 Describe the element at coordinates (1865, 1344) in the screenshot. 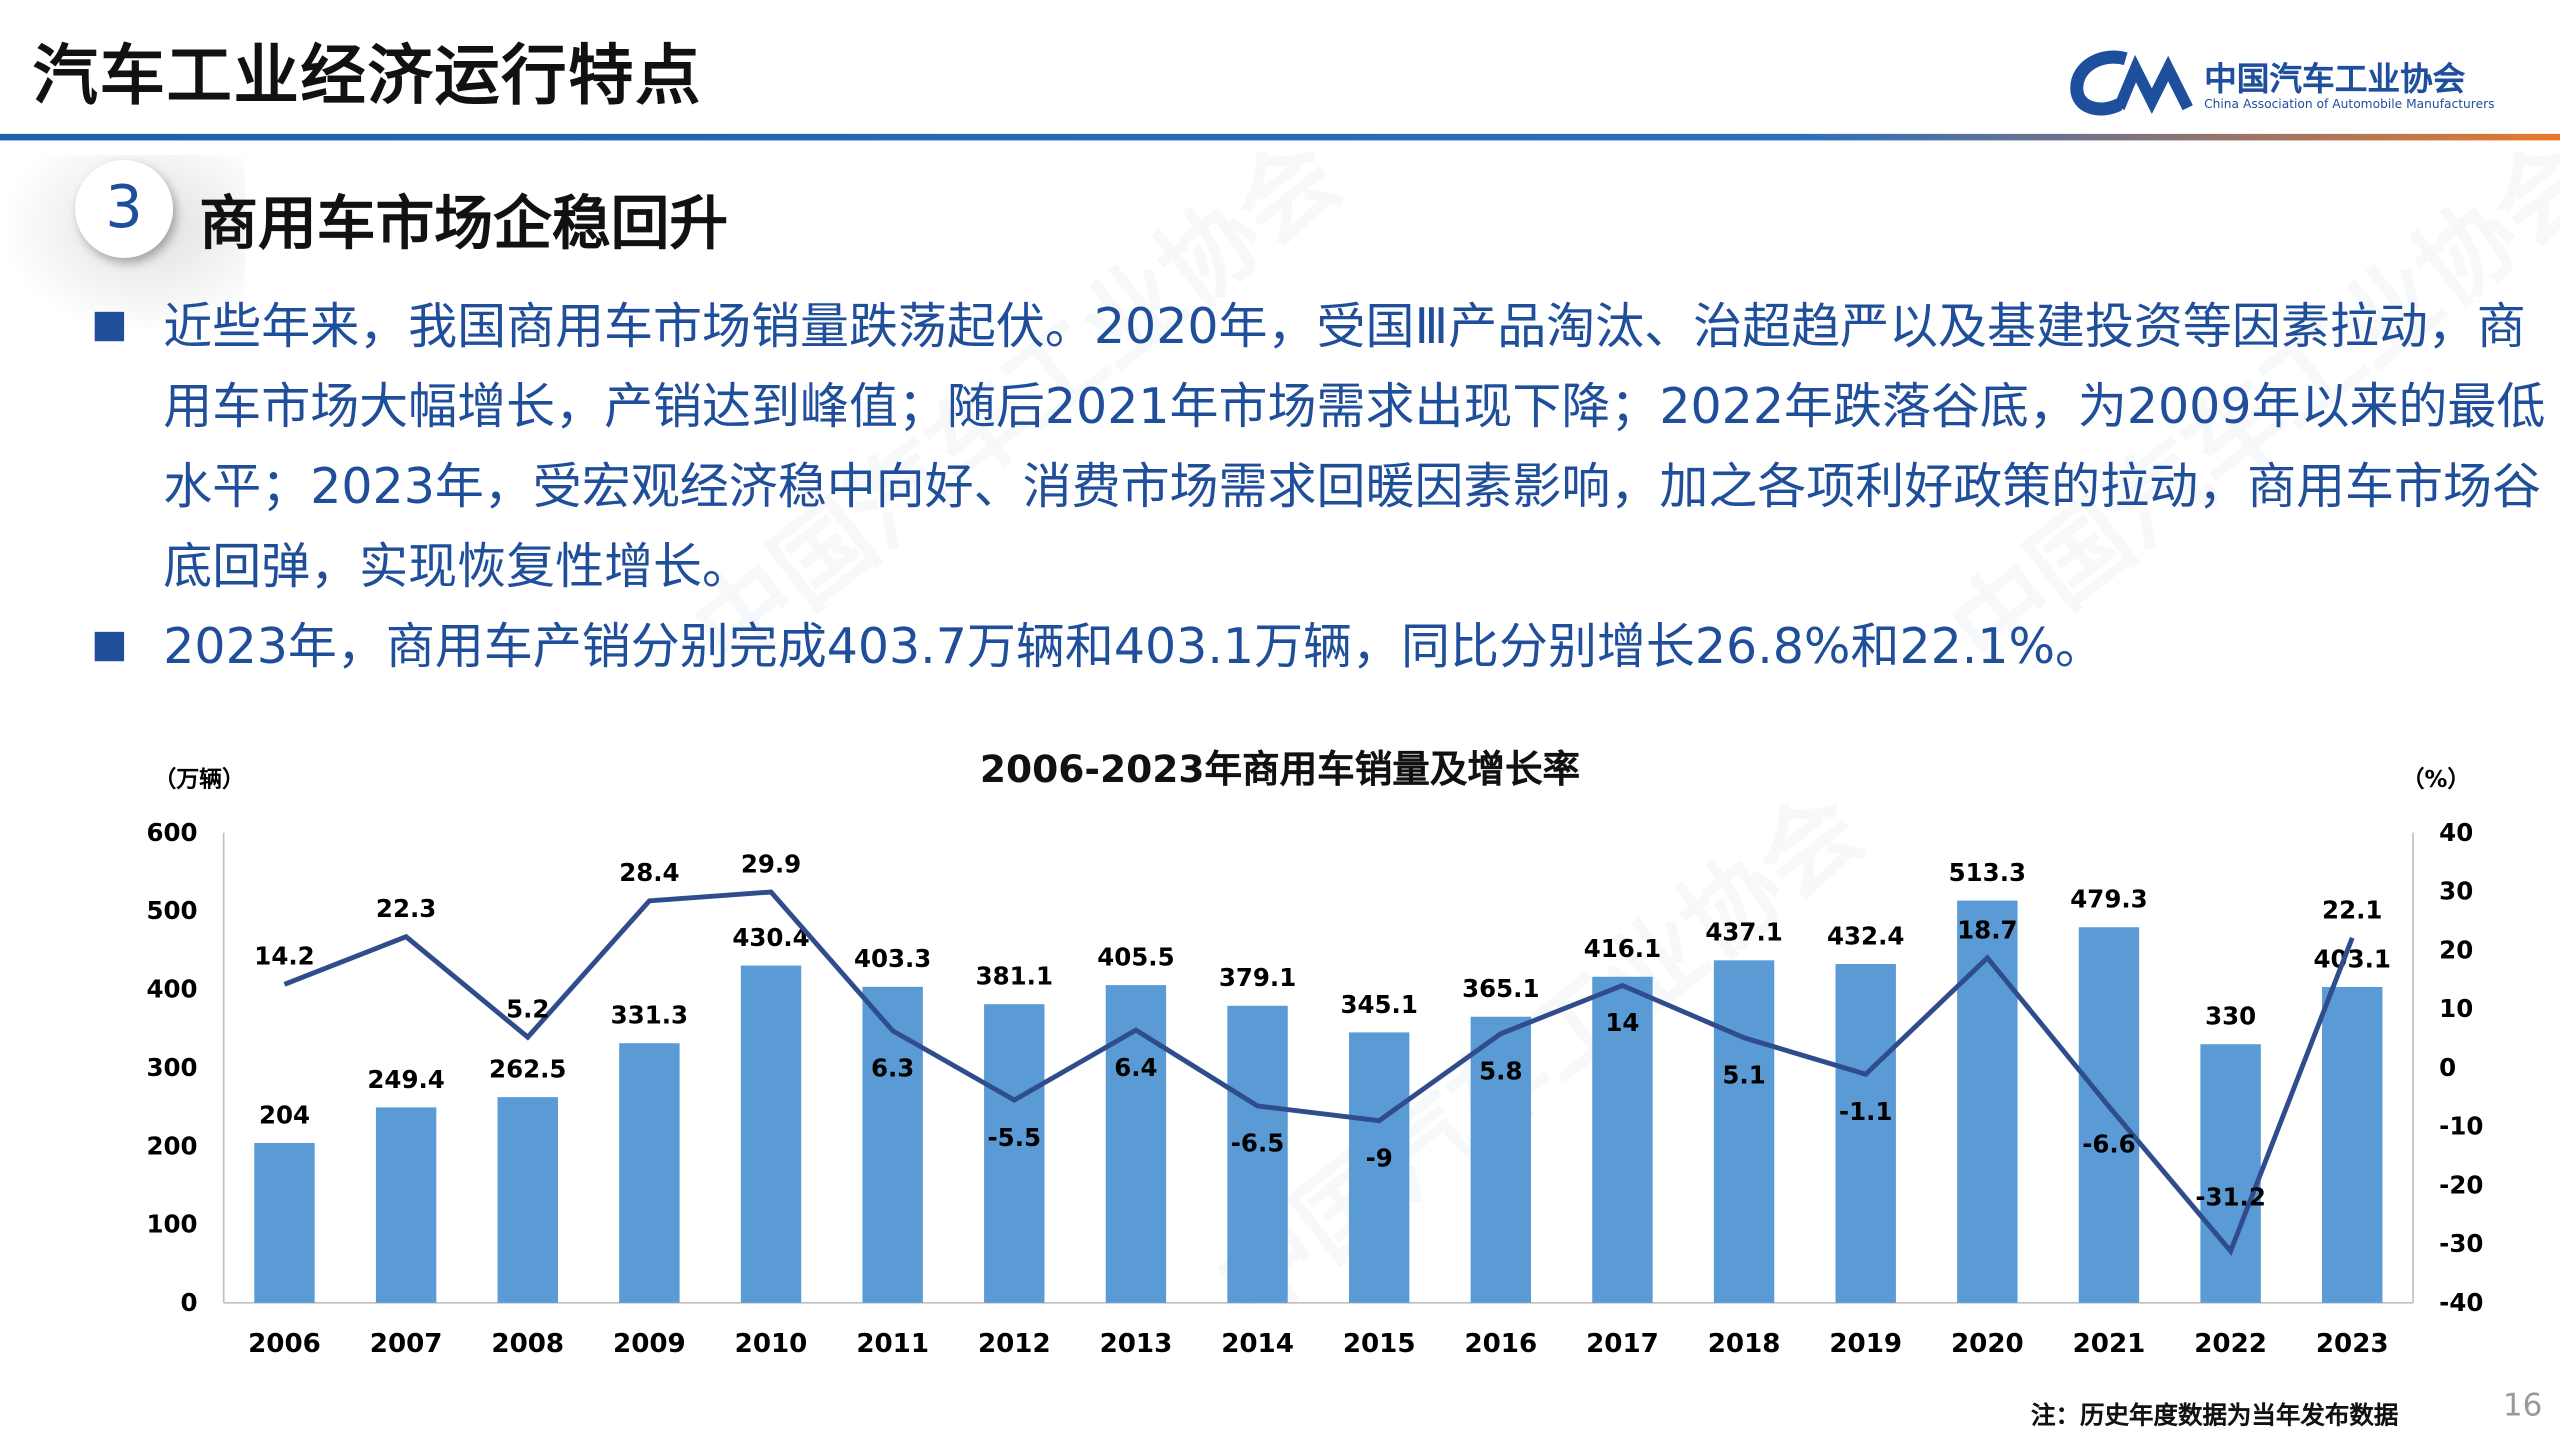

I see `x-tick: 2019` at that location.